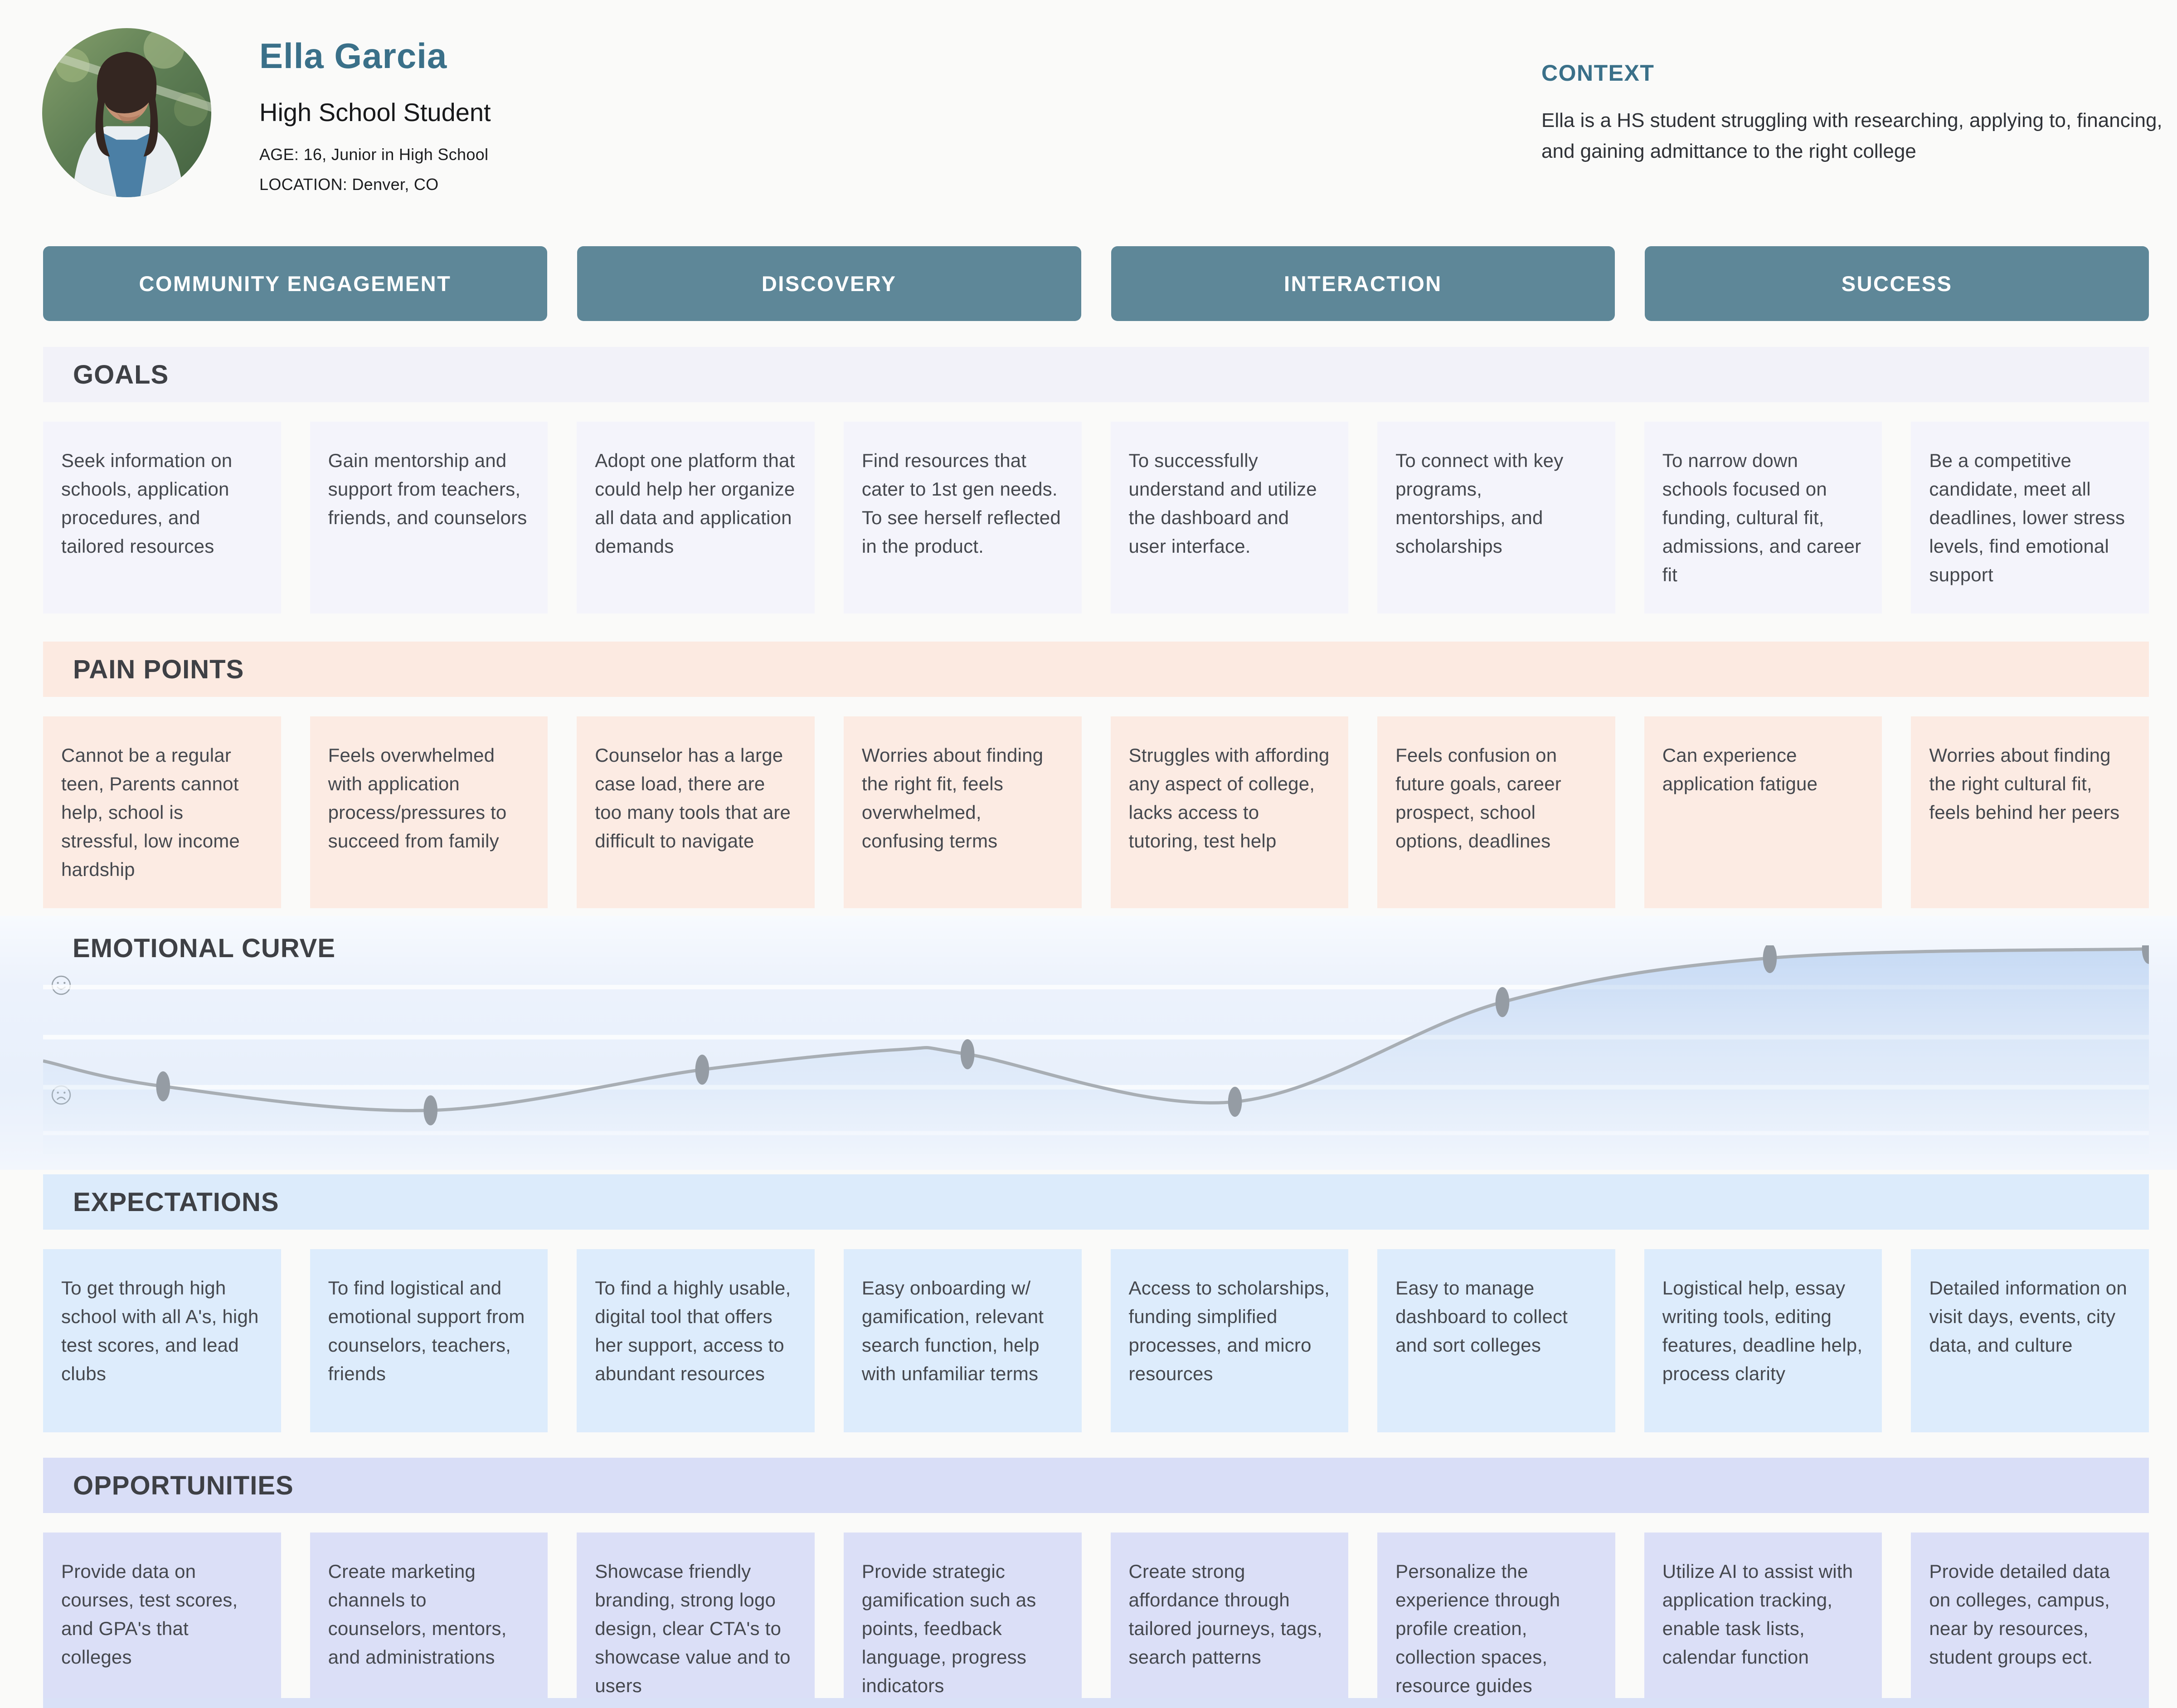 The image size is (2177, 1708). Describe the element at coordinates (1598, 73) in the screenshot. I see `context-title: CONTEXT` at that location.